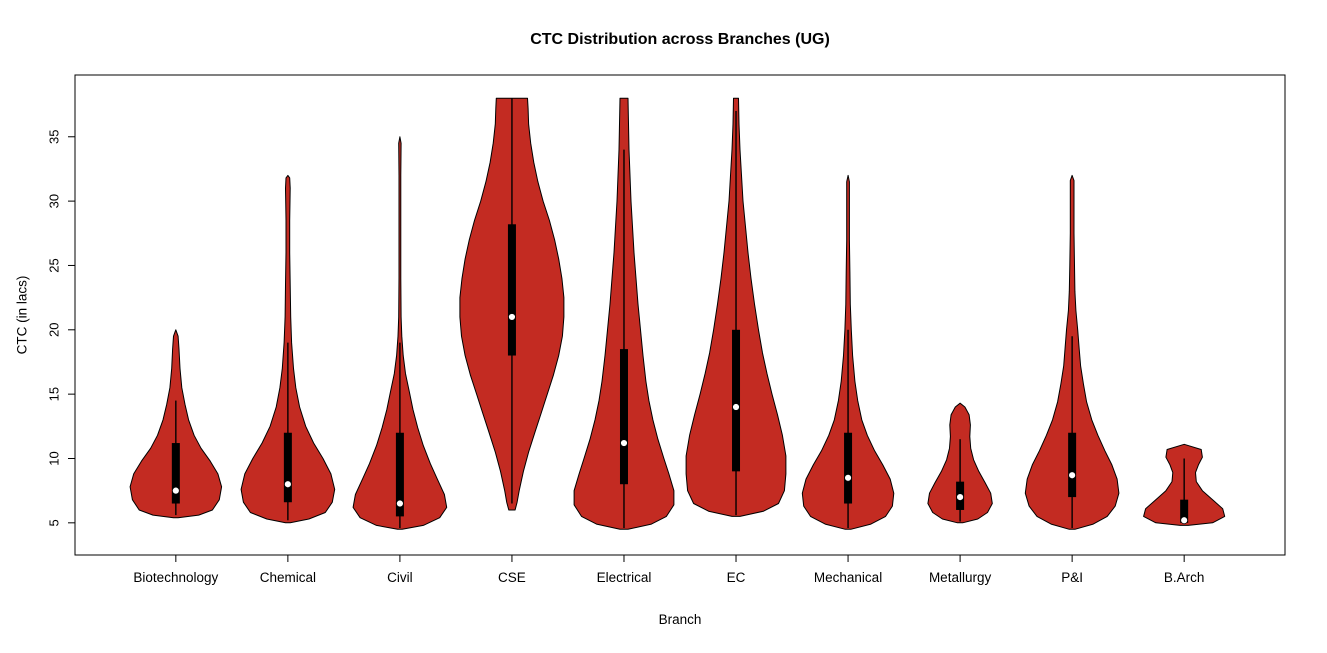 The width and height of the screenshot is (1327, 653). Describe the element at coordinates (1072, 577) in the screenshot. I see `x-tick-label: P&I` at that location.